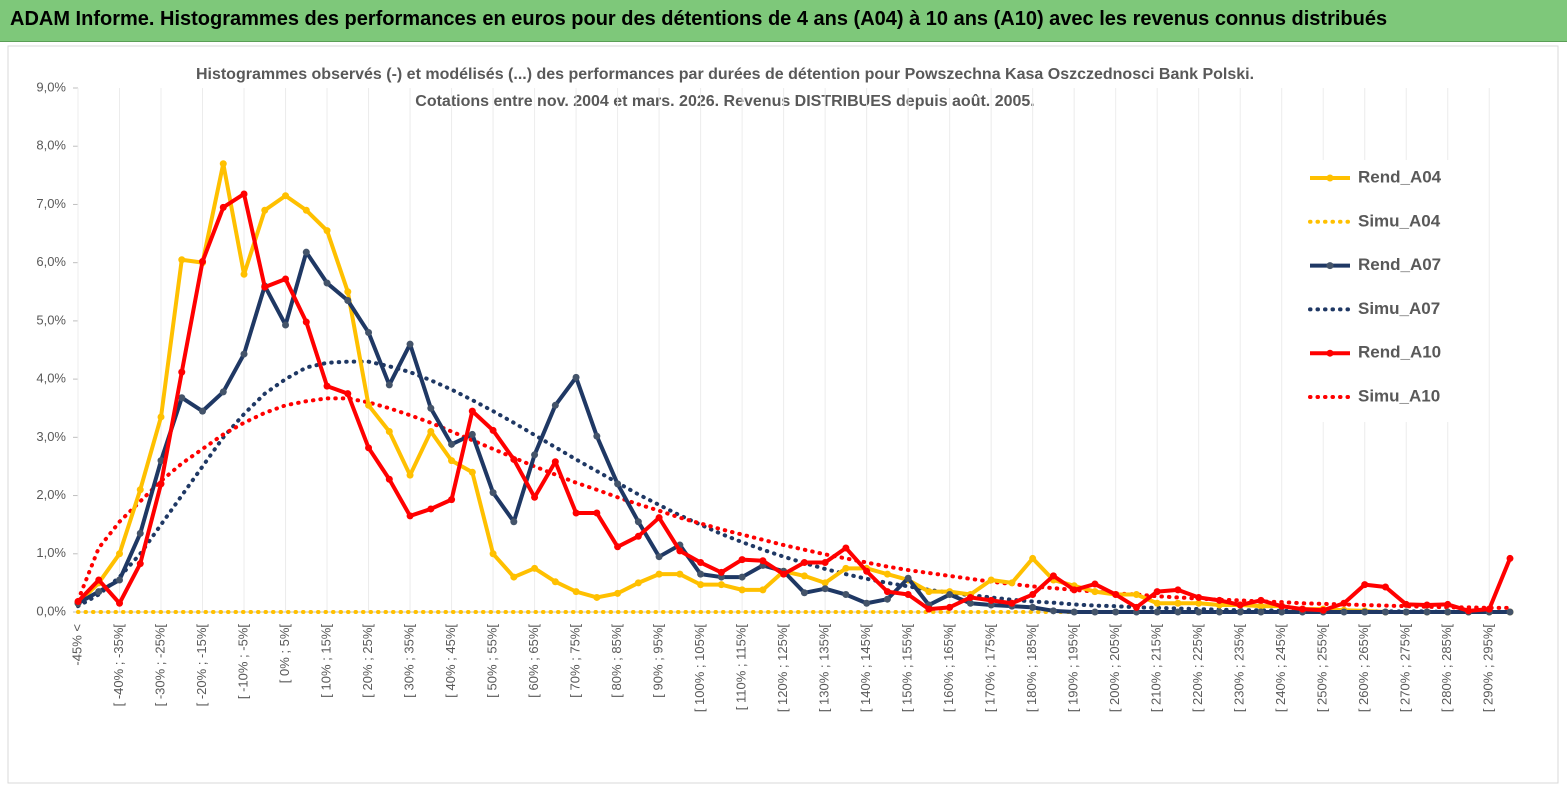 Image resolution: width=1567 pixels, height=789 pixels. What do you see at coordinates (51, 261) in the screenshot?
I see `y-tick-label: 6,0%` at bounding box center [51, 261].